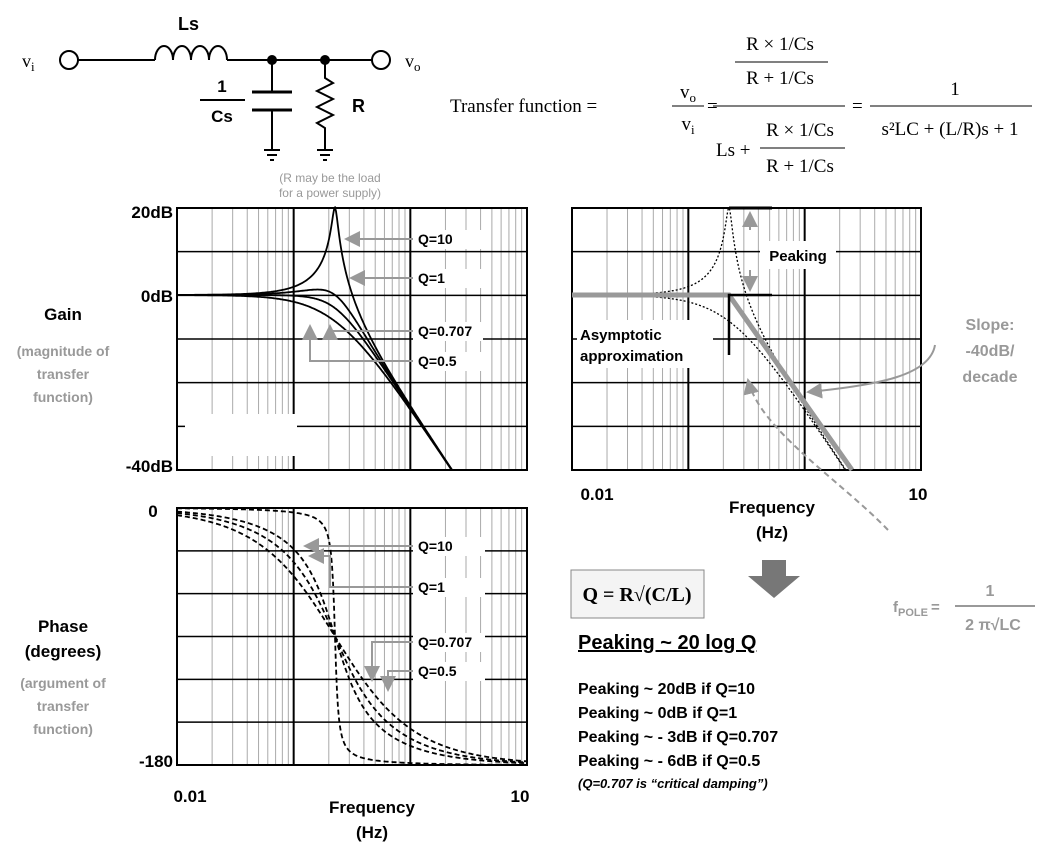 This screenshot has width=1042, height=845. Describe the element at coordinates (688, 93) in the screenshot. I see `tf-vo: vo` at that location.